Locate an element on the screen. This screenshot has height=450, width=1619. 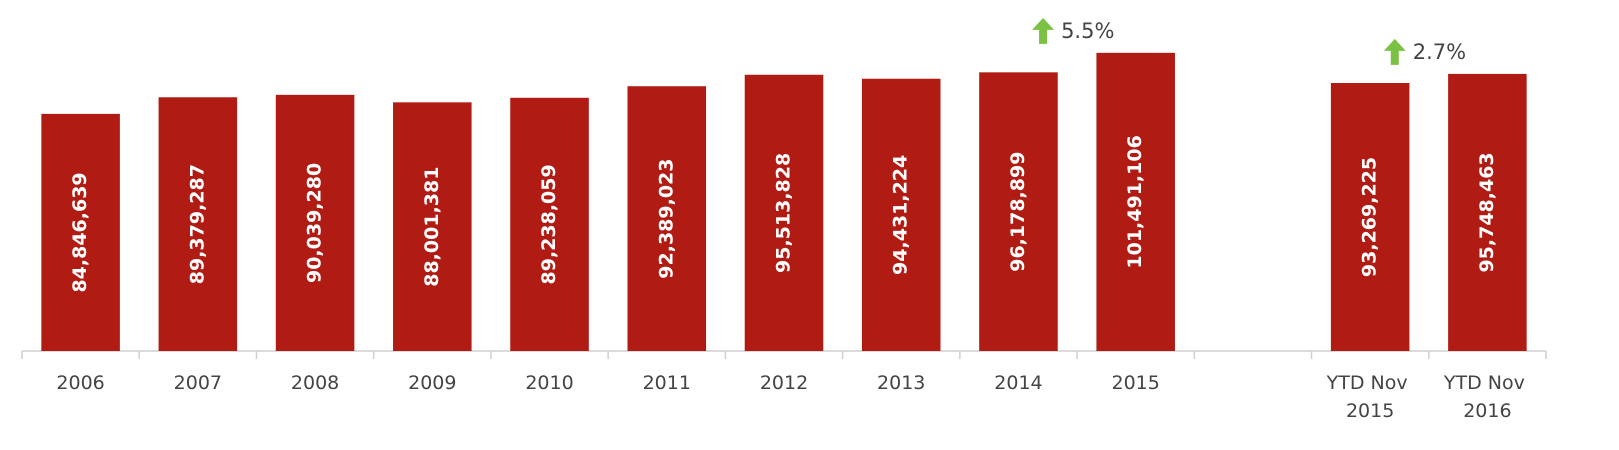
value-label: 95,748,463 is located at coordinates (1487, 212).